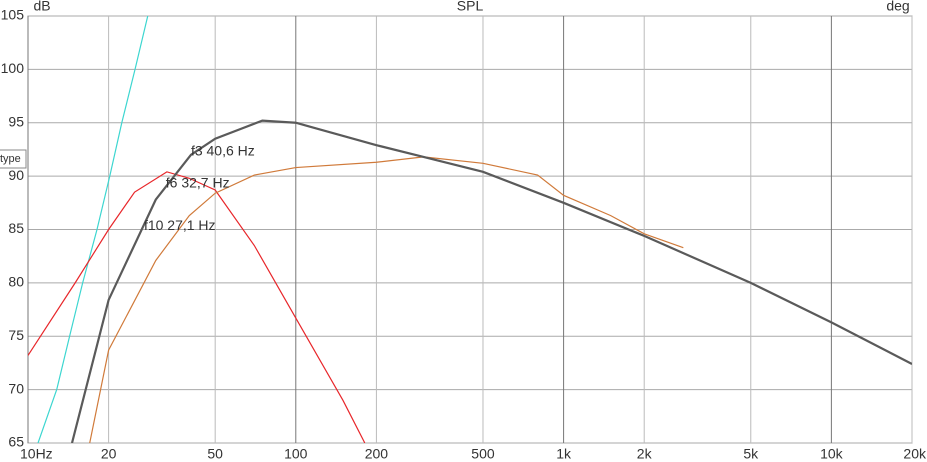 The image size is (927, 462). What do you see at coordinates (93, 229) in the screenshot?
I see `spl-curve` at bounding box center [93, 229].